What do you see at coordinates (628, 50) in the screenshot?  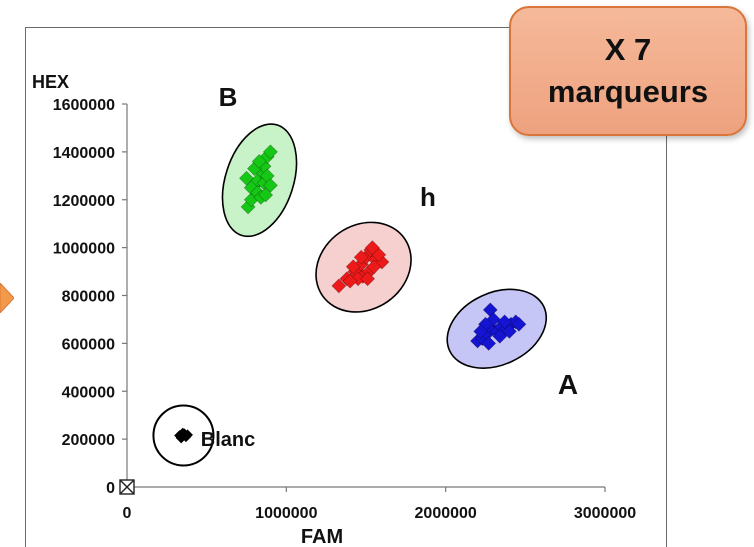 I see `callout-line-1: X 7` at bounding box center [628, 50].